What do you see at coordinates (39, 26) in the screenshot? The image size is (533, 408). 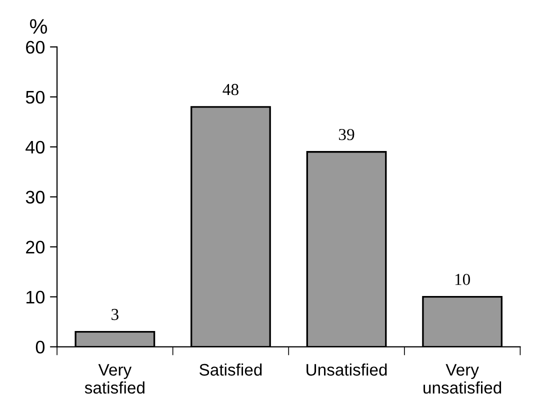 I see `y-axis-title: %` at bounding box center [39, 26].